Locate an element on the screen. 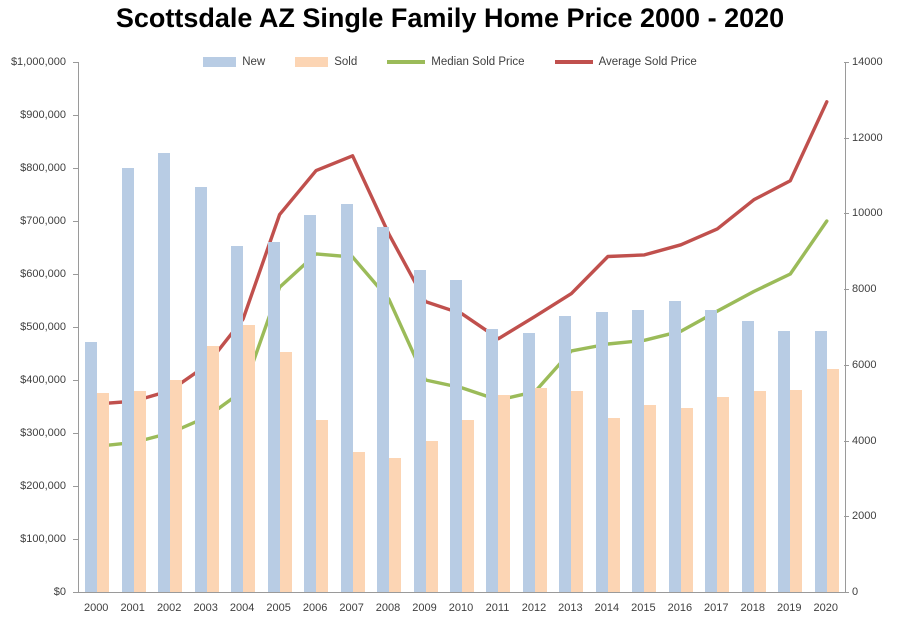  legend-label: Median Sold Price is located at coordinates (478, 62).